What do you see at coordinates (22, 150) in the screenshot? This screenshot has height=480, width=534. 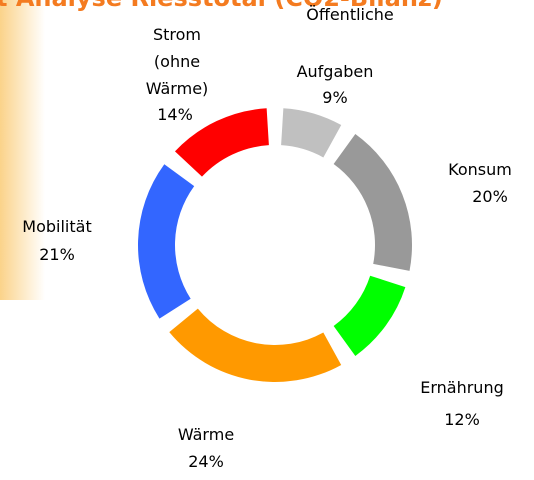 I see `side-band` at bounding box center [22, 150].